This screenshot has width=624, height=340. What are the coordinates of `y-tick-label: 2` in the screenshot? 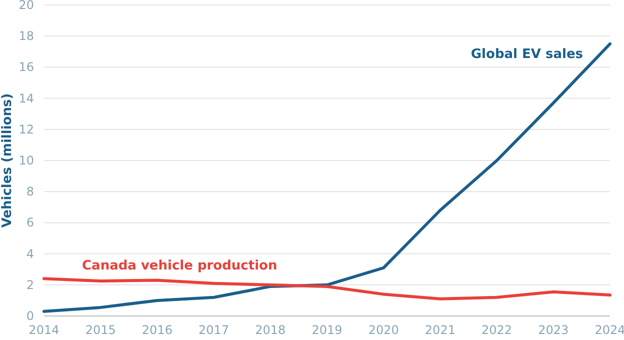 It's located at (30, 285).